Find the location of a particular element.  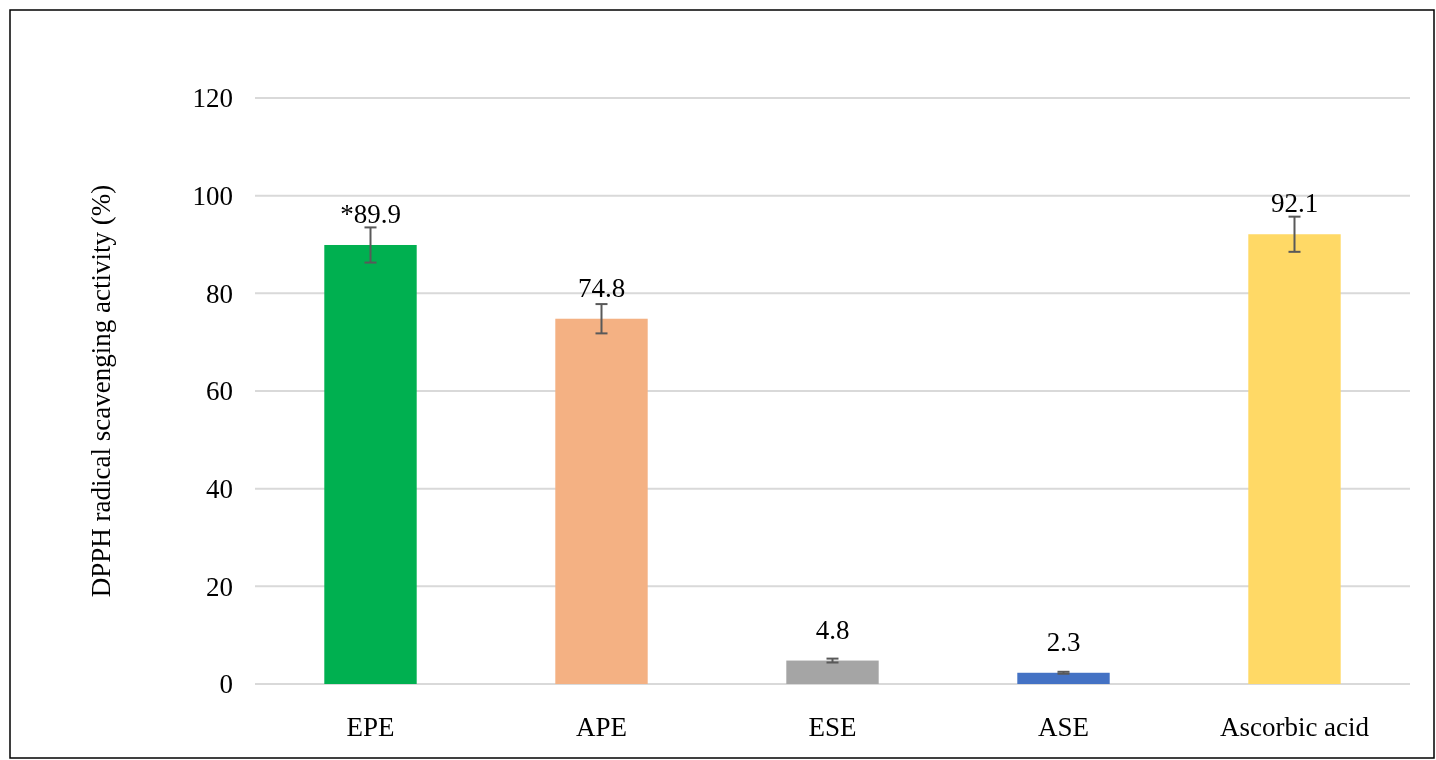

data-label: 4.8 is located at coordinates (832, 629).